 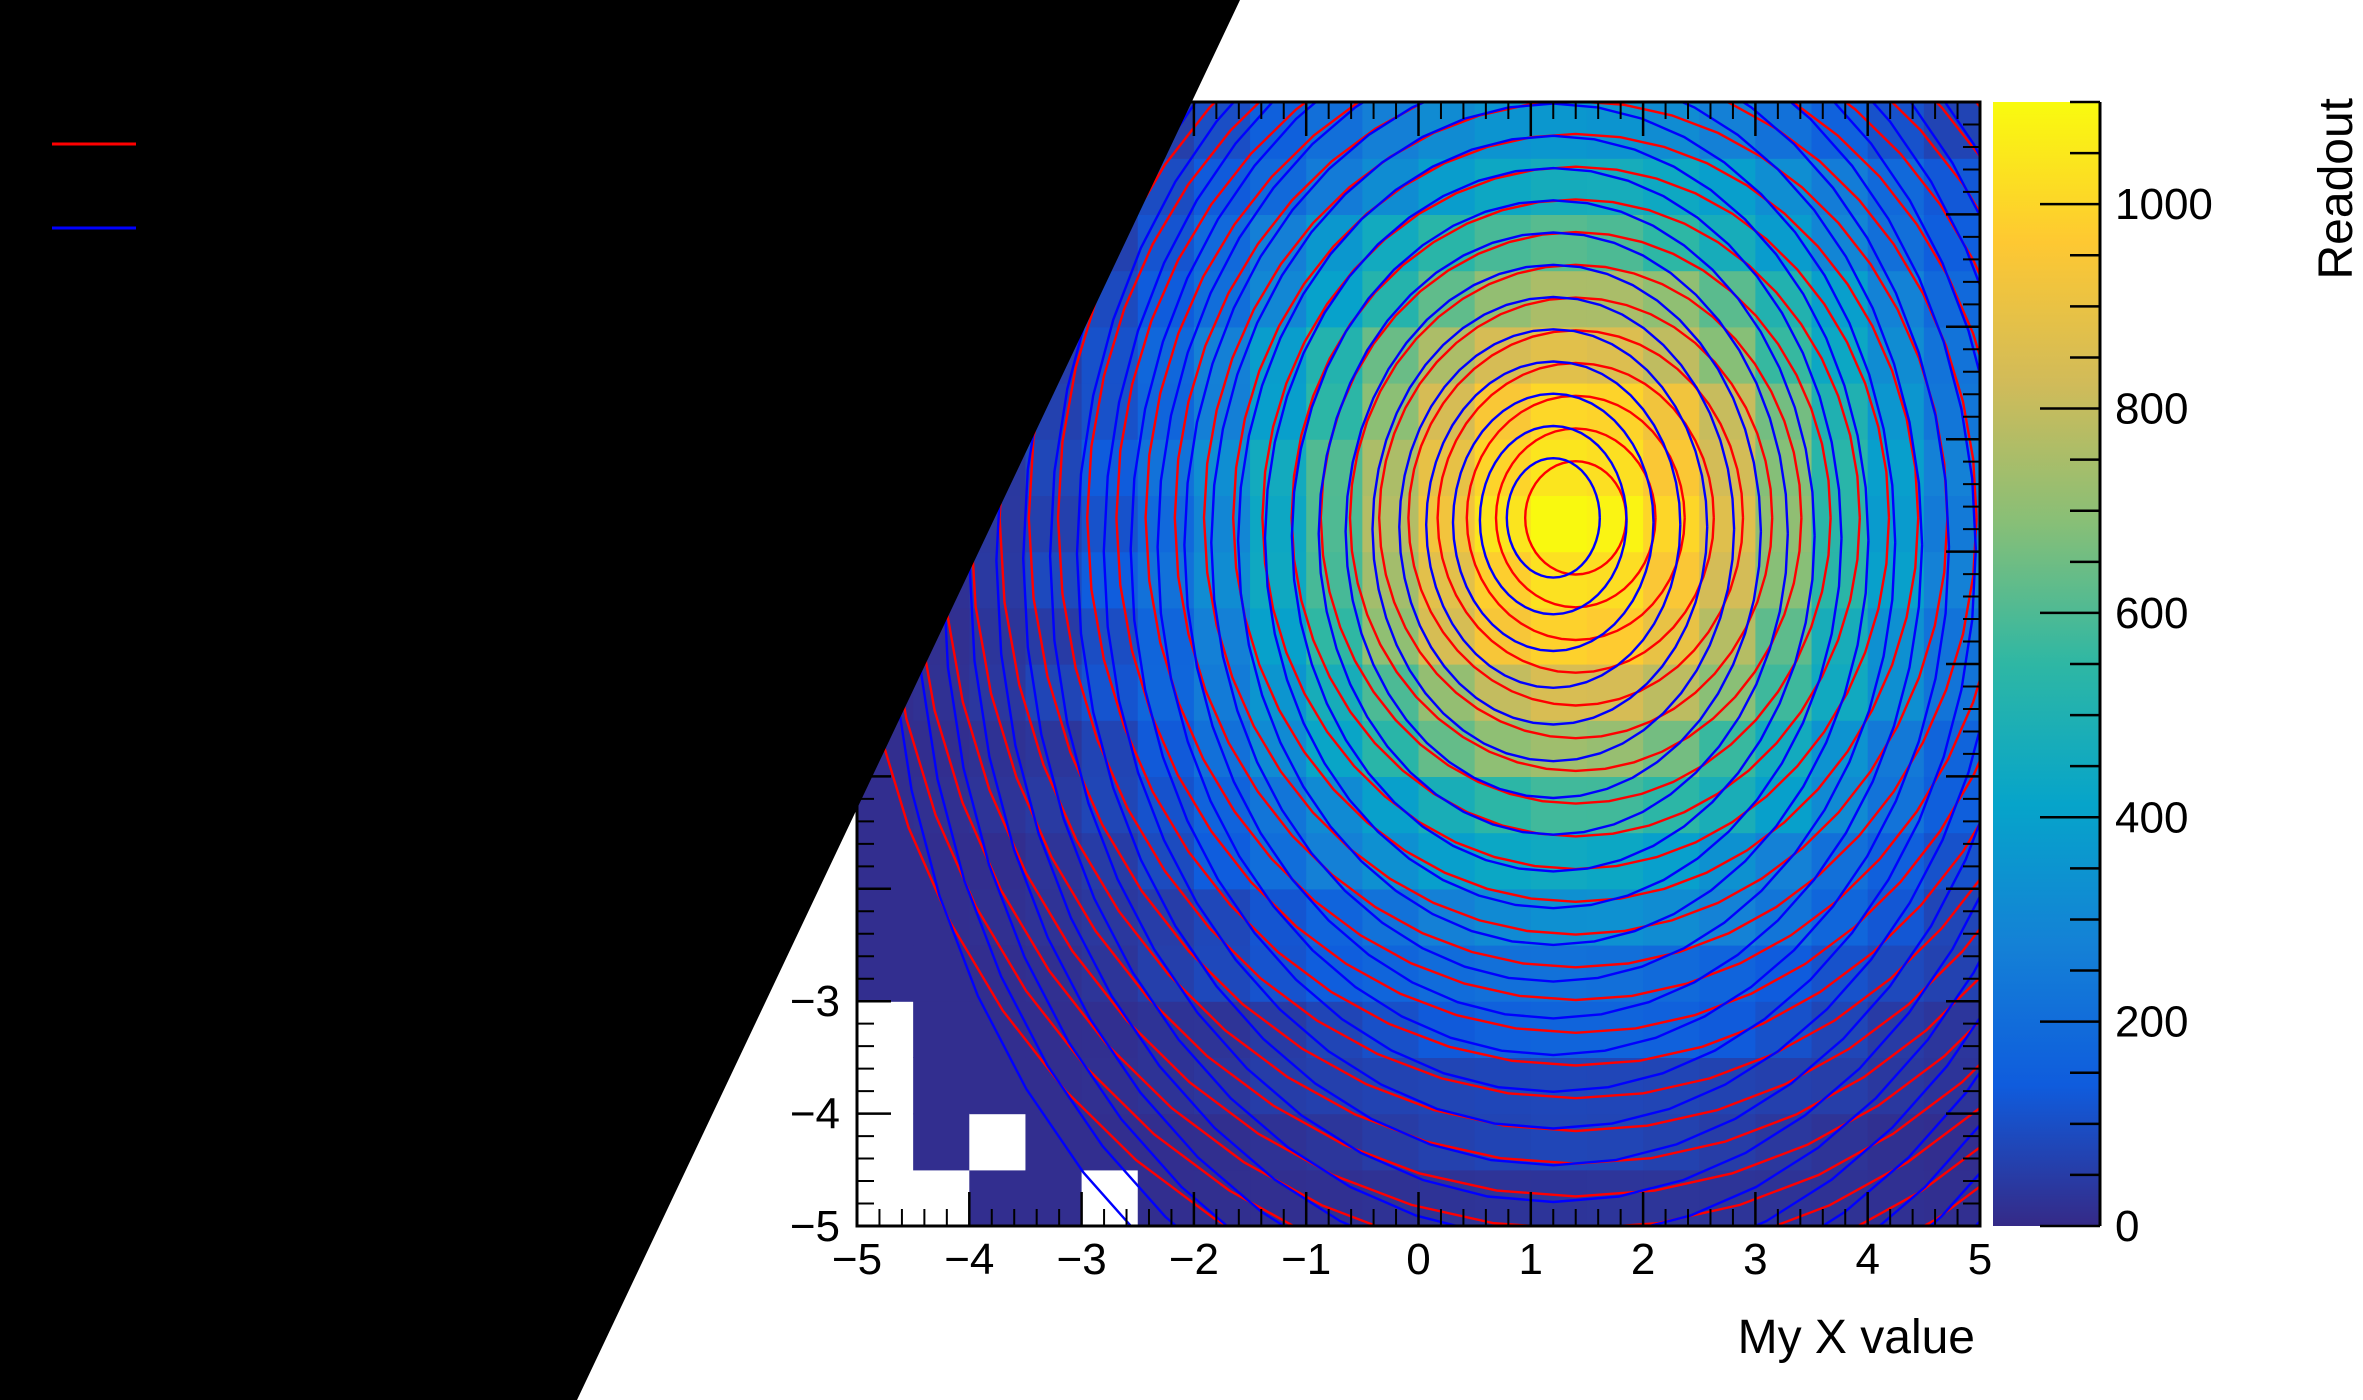 I want to click on z-tick-label: 800, so click(x=2151, y=409).